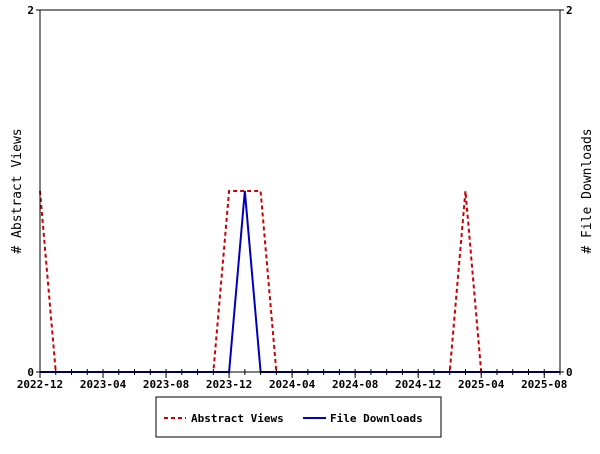 Image resolution: width=600 pixels, height=454 pixels. Describe the element at coordinates (17, 190) in the screenshot. I see `y-axis-left-label: # Abstract Views` at that location.